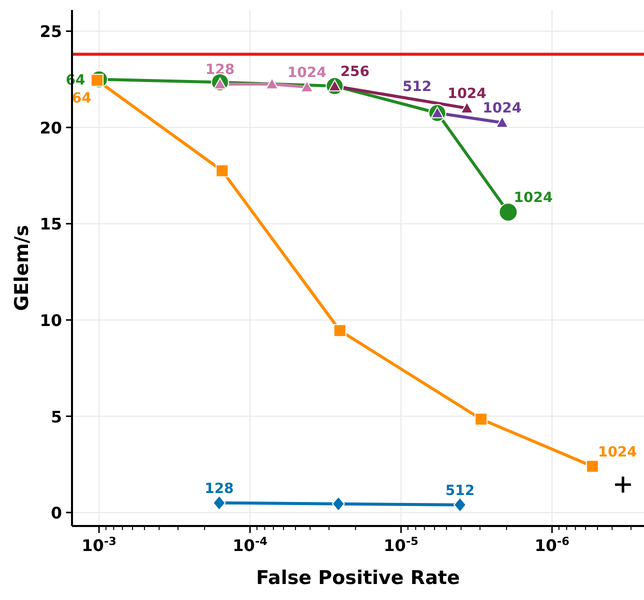  I want to click on y-tick-label: 10, so click(51, 320).